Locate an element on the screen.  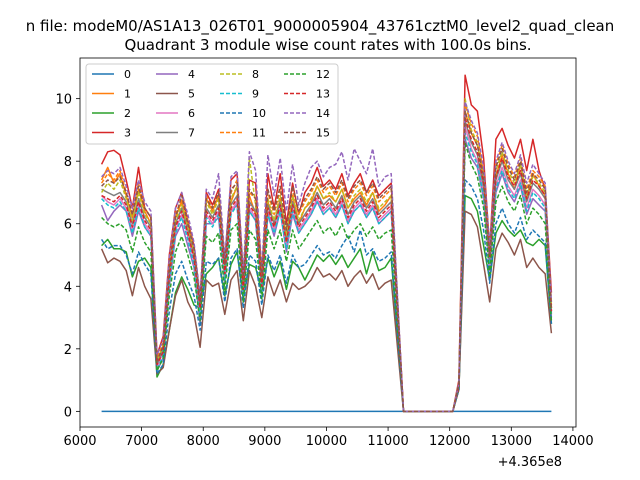
y-tick-label: 2 is located at coordinates (68, 350).